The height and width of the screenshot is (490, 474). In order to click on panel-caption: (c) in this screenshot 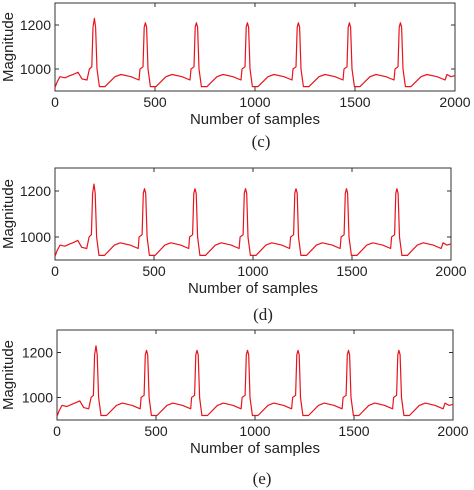, I will do `click(261, 141)`.